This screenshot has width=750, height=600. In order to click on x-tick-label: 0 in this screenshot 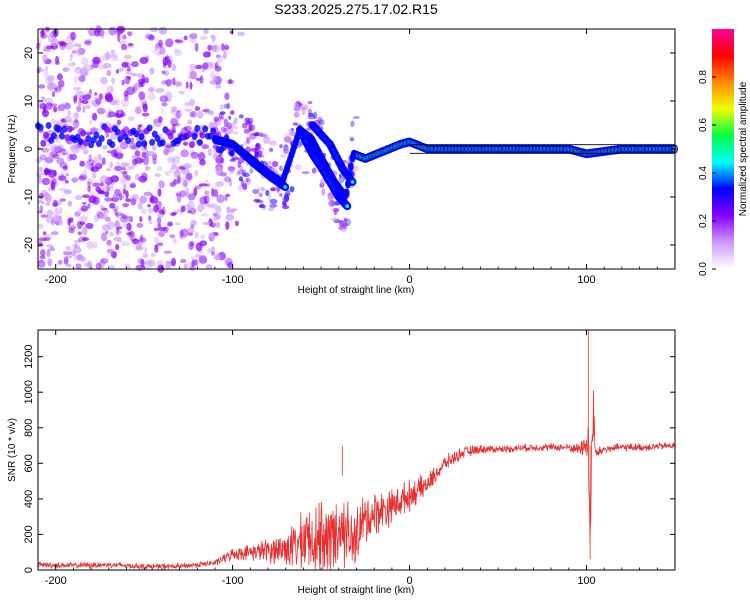, I will do `click(410, 280)`.